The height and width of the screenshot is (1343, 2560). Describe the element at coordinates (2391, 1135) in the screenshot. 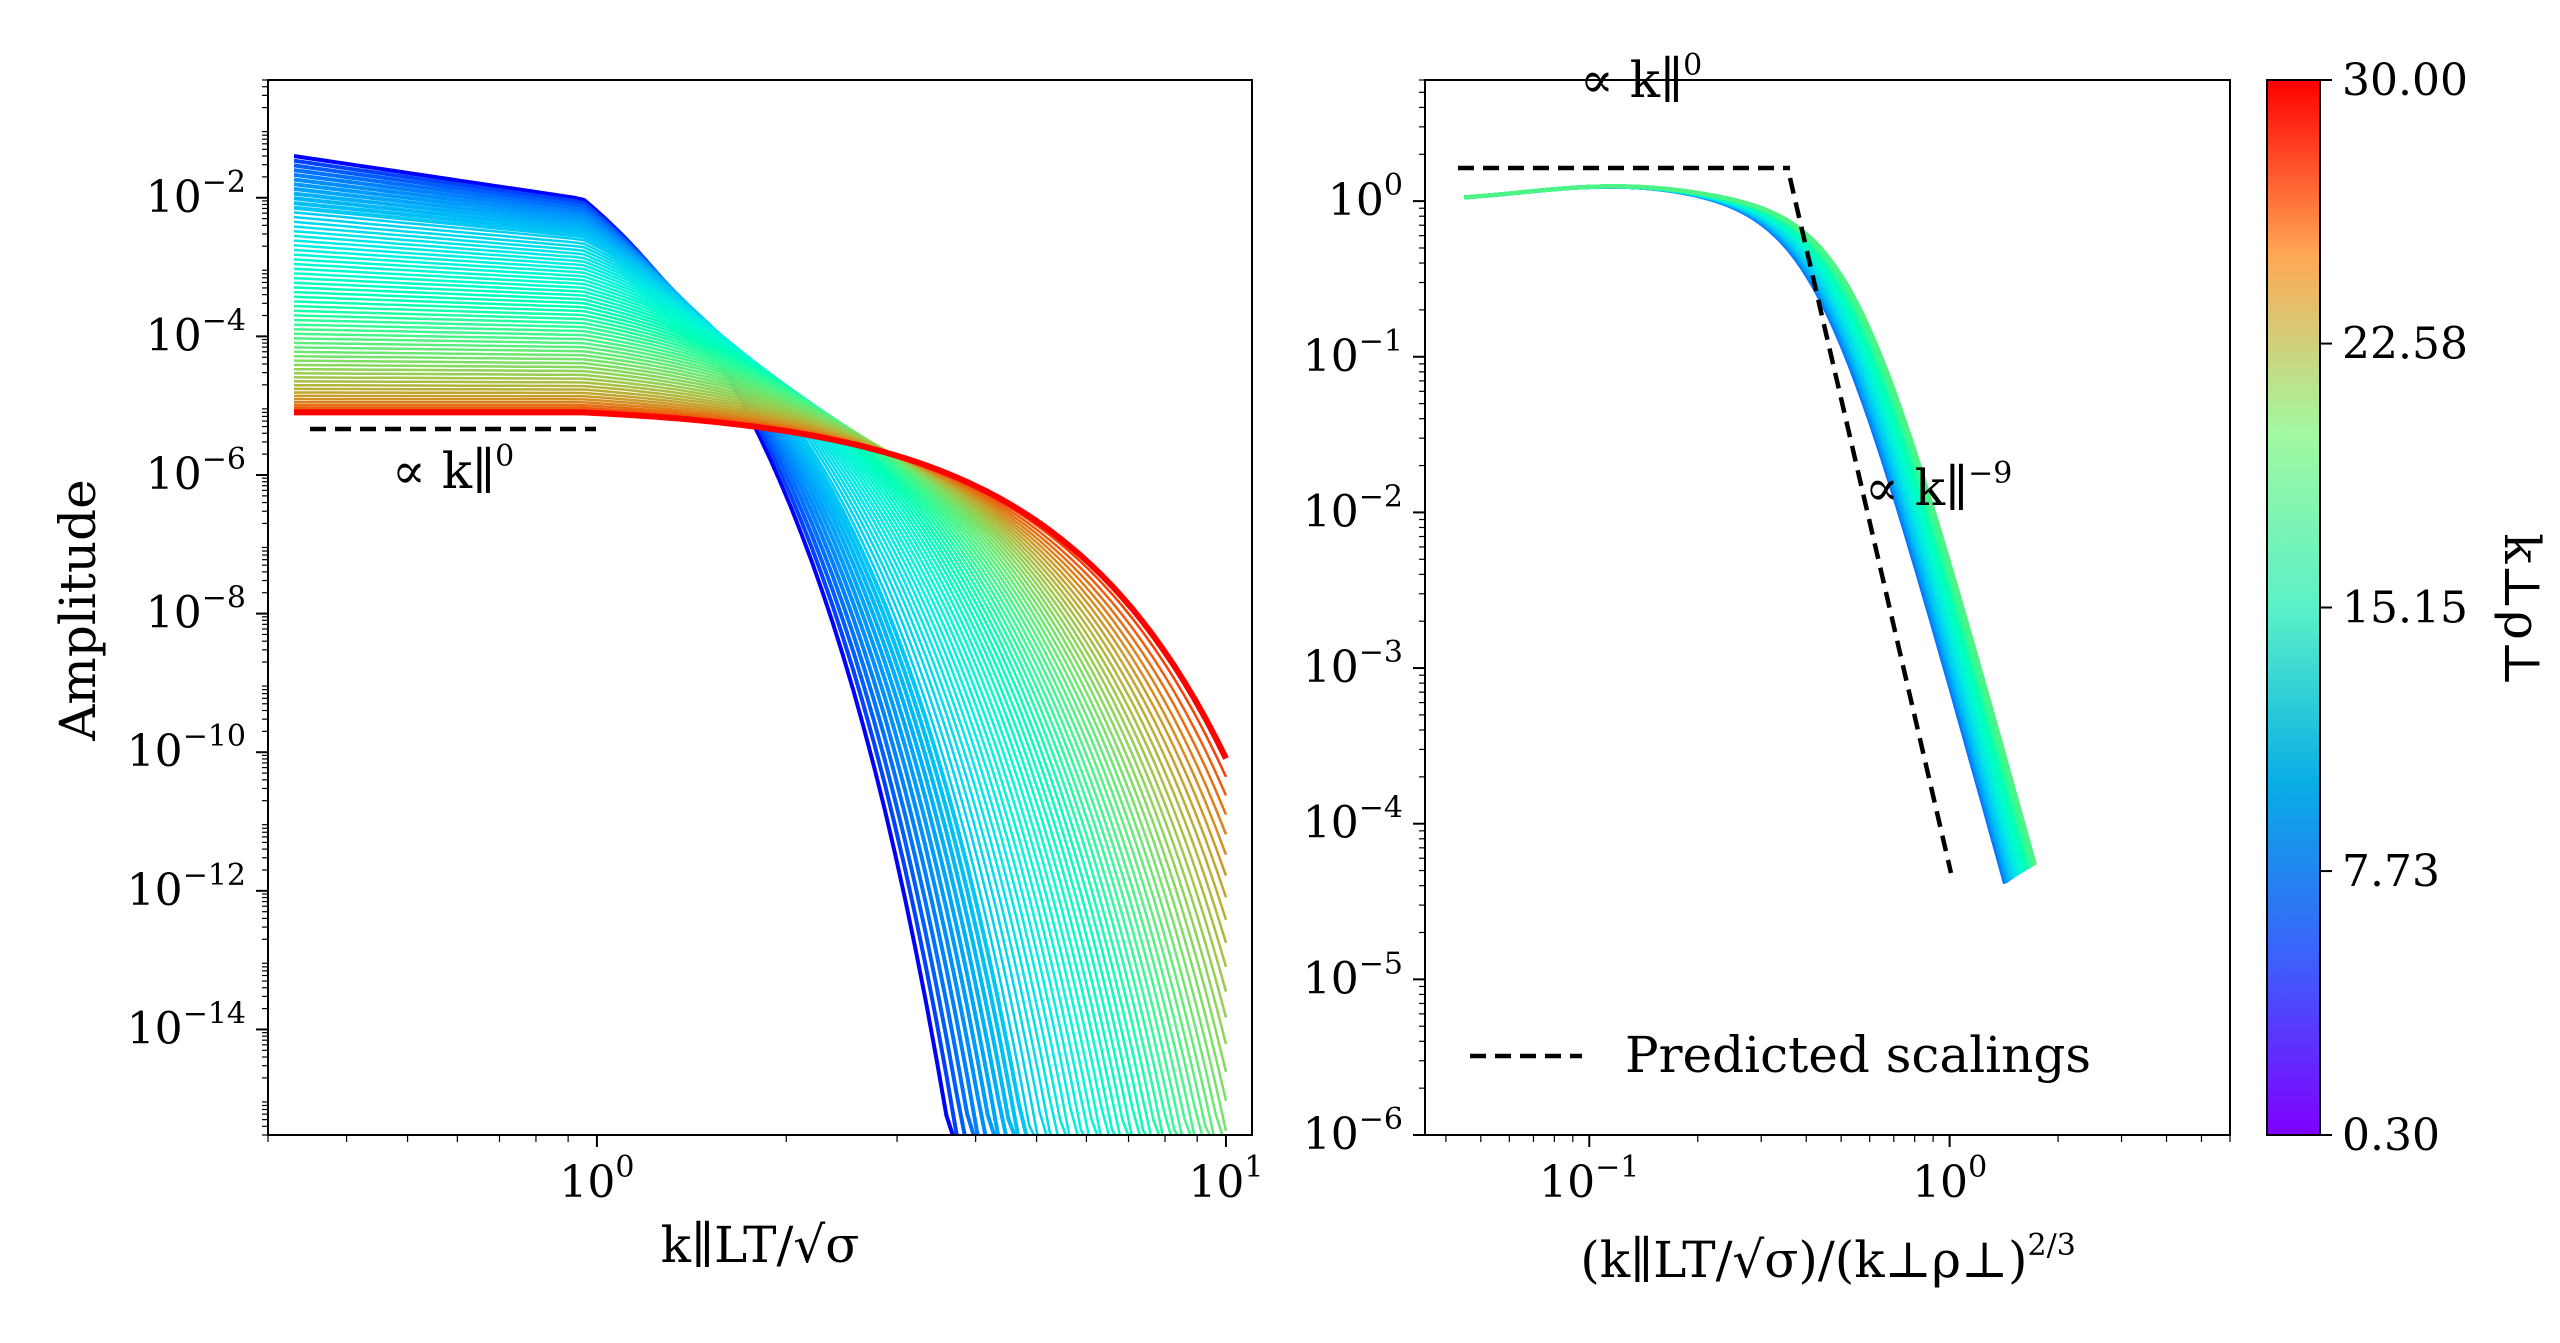

I see `colorbar-tick-label: 0.30` at that location.